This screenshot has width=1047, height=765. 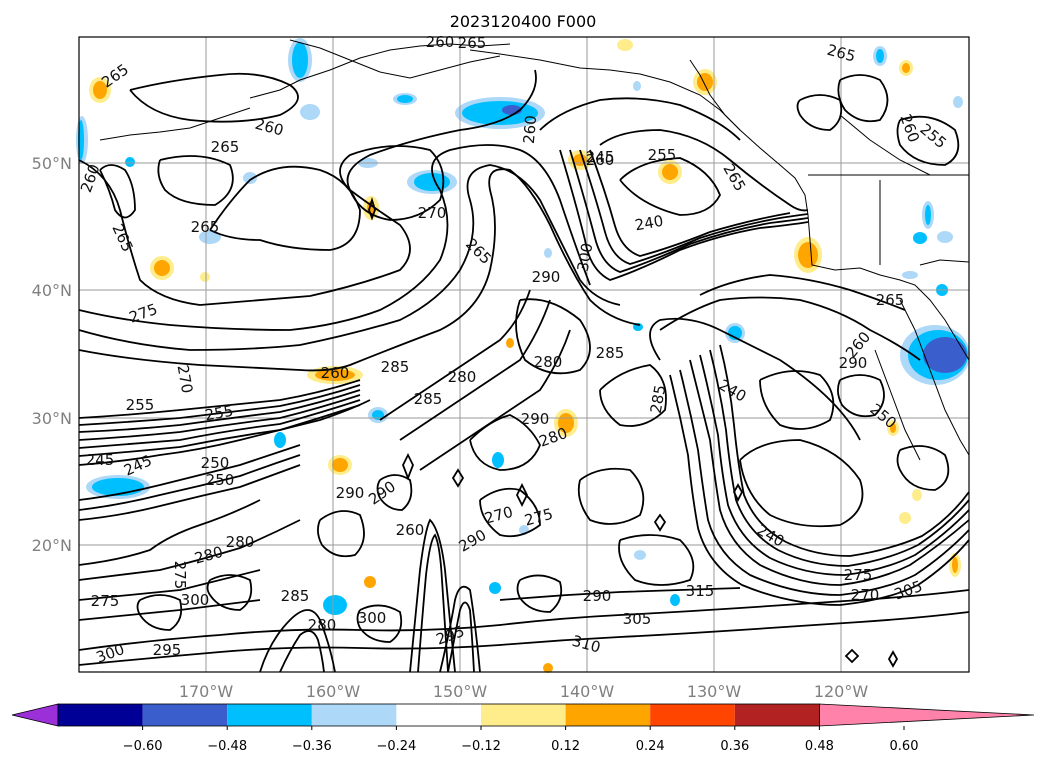 I want to click on colorbar-extend-high, so click(x=927, y=715).